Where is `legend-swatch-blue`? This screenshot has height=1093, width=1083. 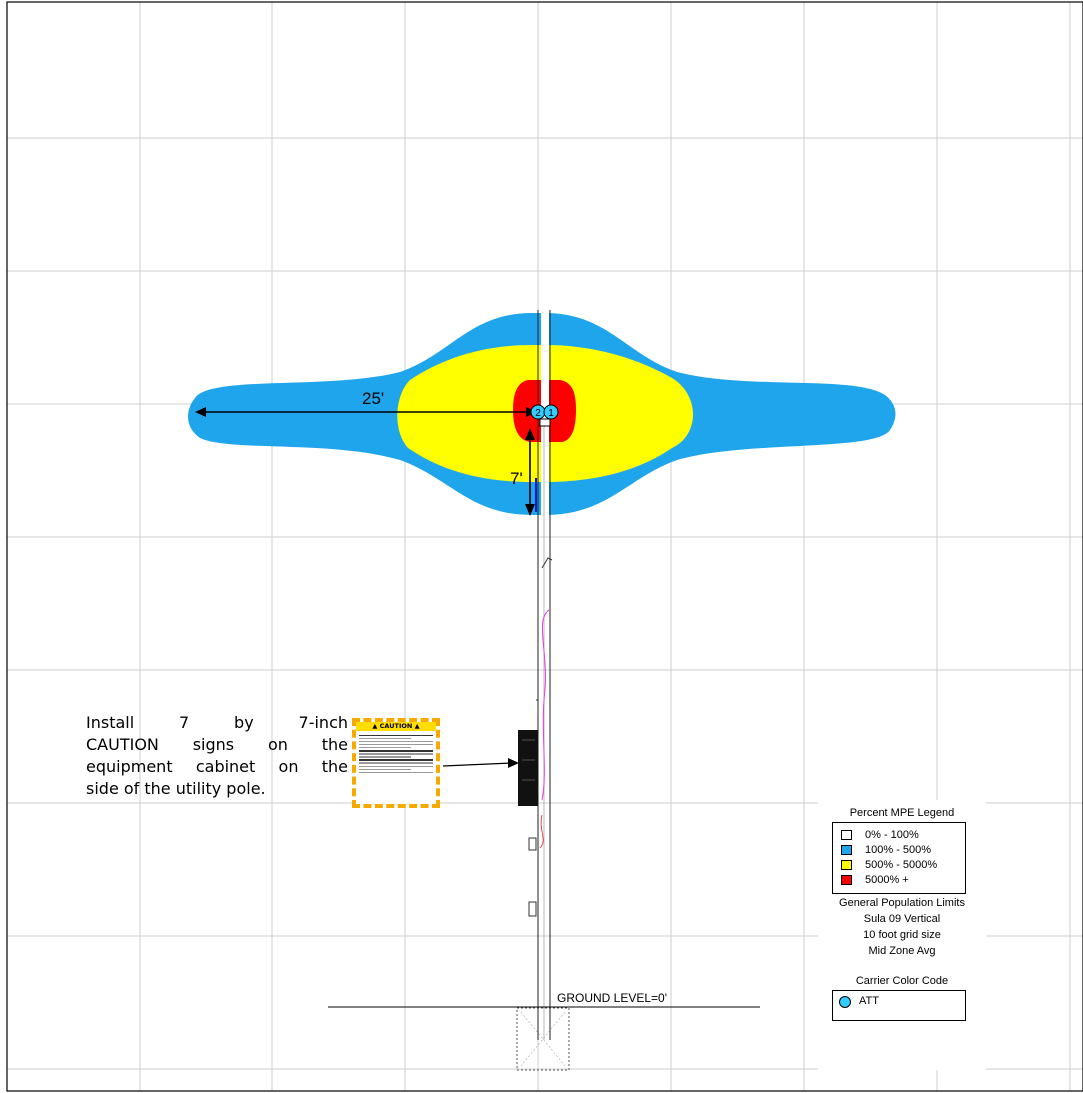
legend-swatch-blue is located at coordinates (846, 850).